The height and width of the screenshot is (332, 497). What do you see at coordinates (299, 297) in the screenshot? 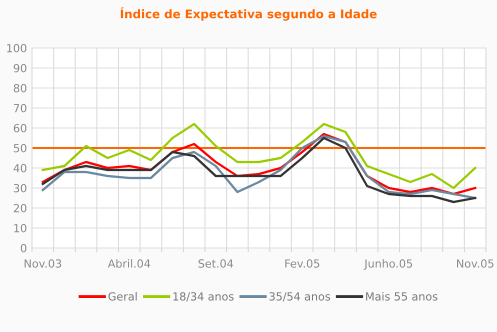
I see `legend-label: 35/54 anos` at bounding box center [299, 297].